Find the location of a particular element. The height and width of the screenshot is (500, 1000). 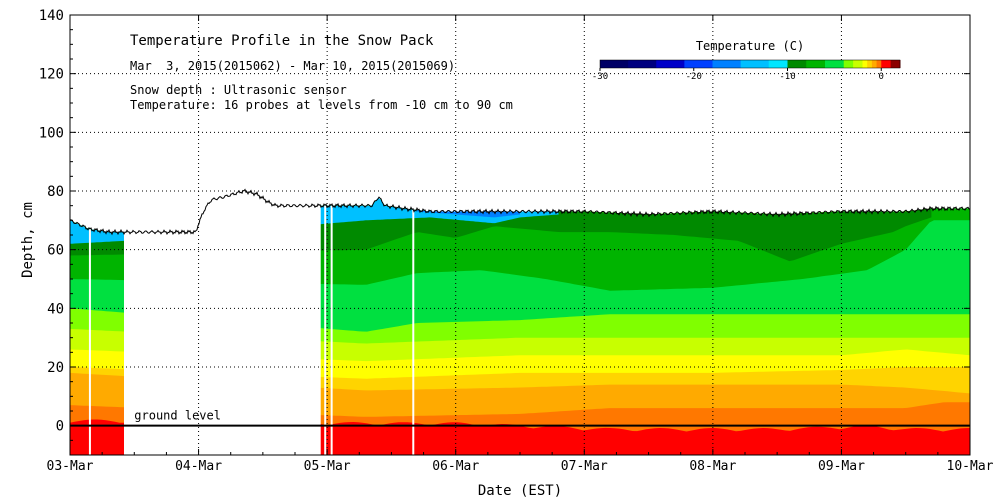

y-tick-label: 80 is located at coordinates (55, 192).